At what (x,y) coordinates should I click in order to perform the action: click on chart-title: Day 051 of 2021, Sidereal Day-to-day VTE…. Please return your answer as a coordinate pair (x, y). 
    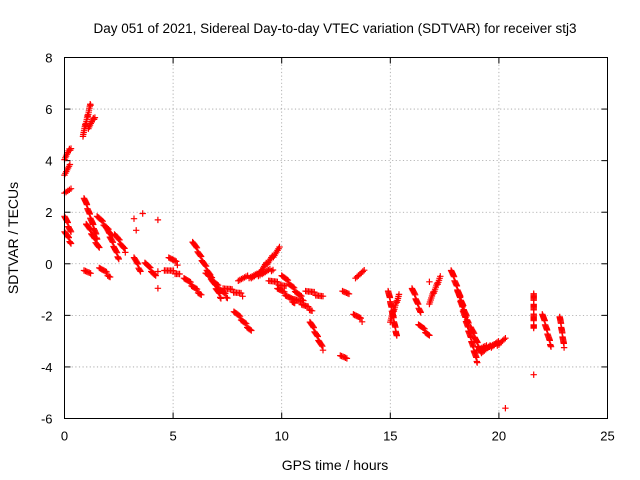
    Looking at the image, I should click on (335, 28).